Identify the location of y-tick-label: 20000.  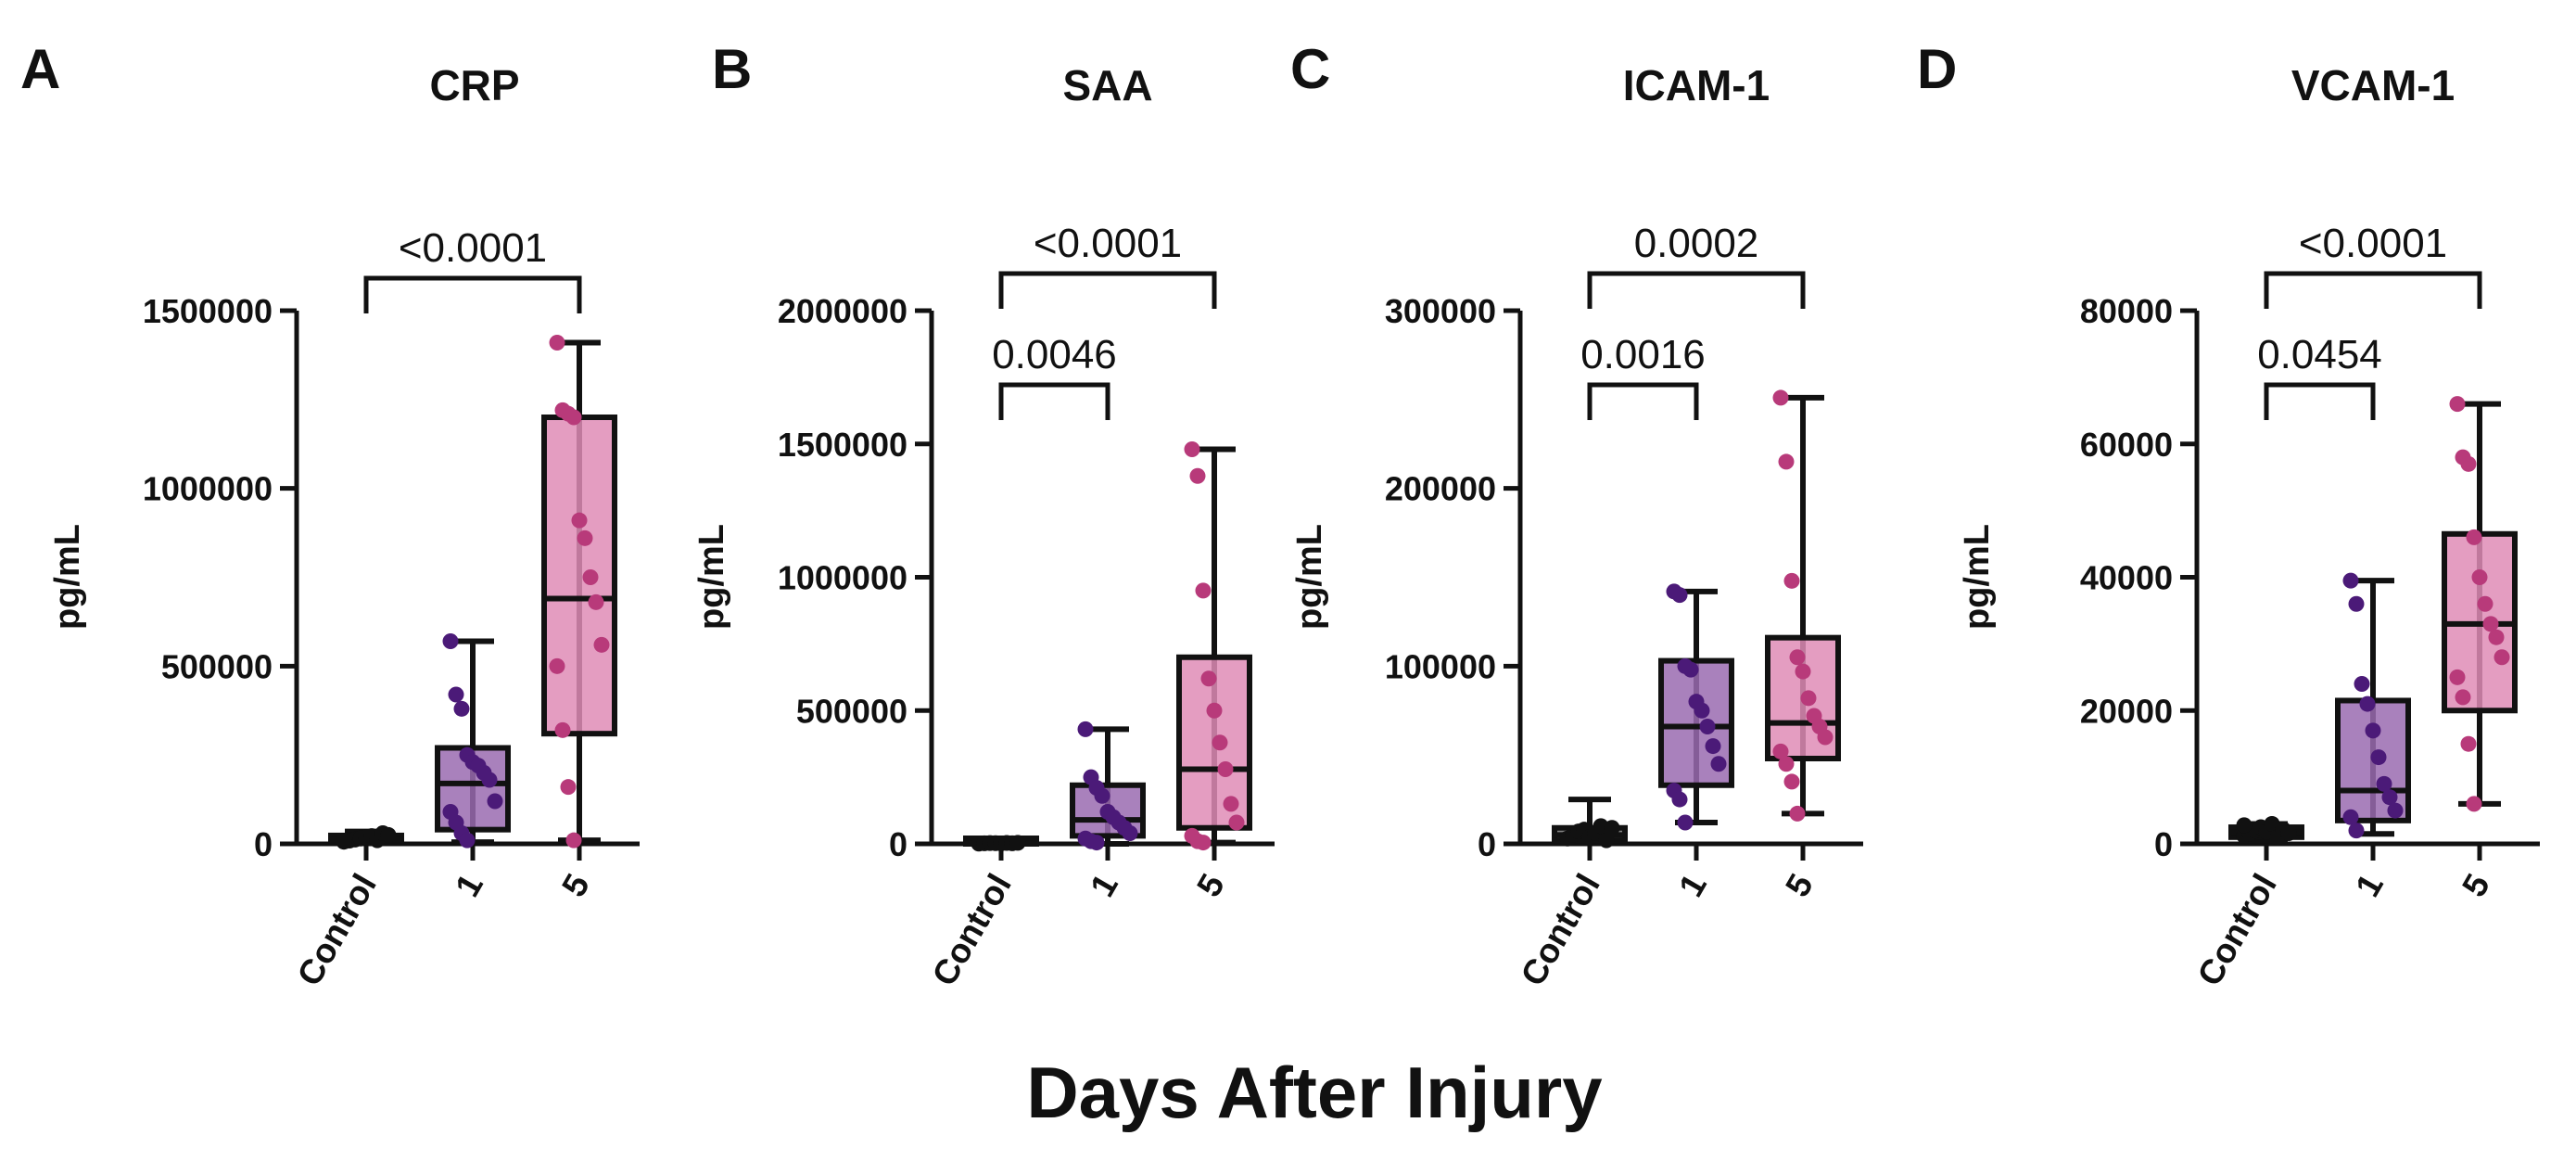
(2126, 711).